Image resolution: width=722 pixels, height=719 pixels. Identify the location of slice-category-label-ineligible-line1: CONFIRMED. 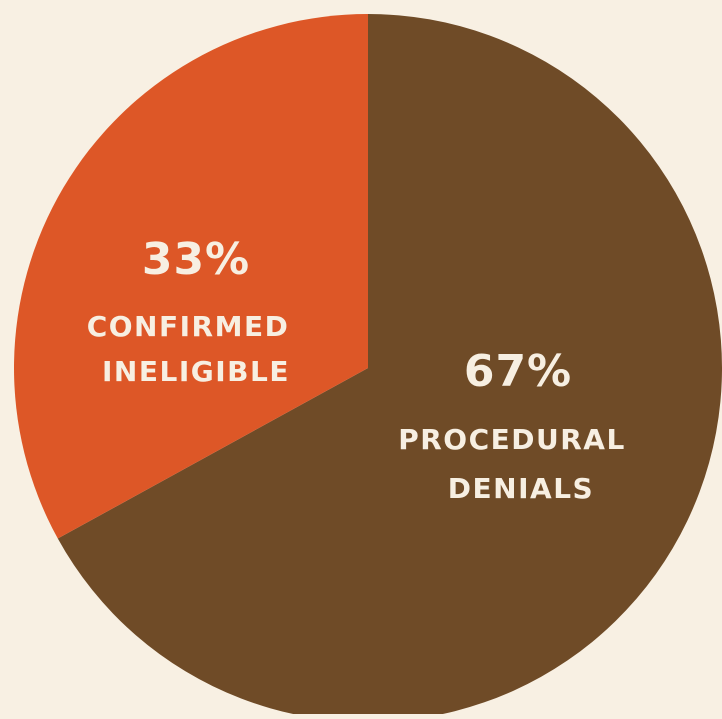
(188, 326).